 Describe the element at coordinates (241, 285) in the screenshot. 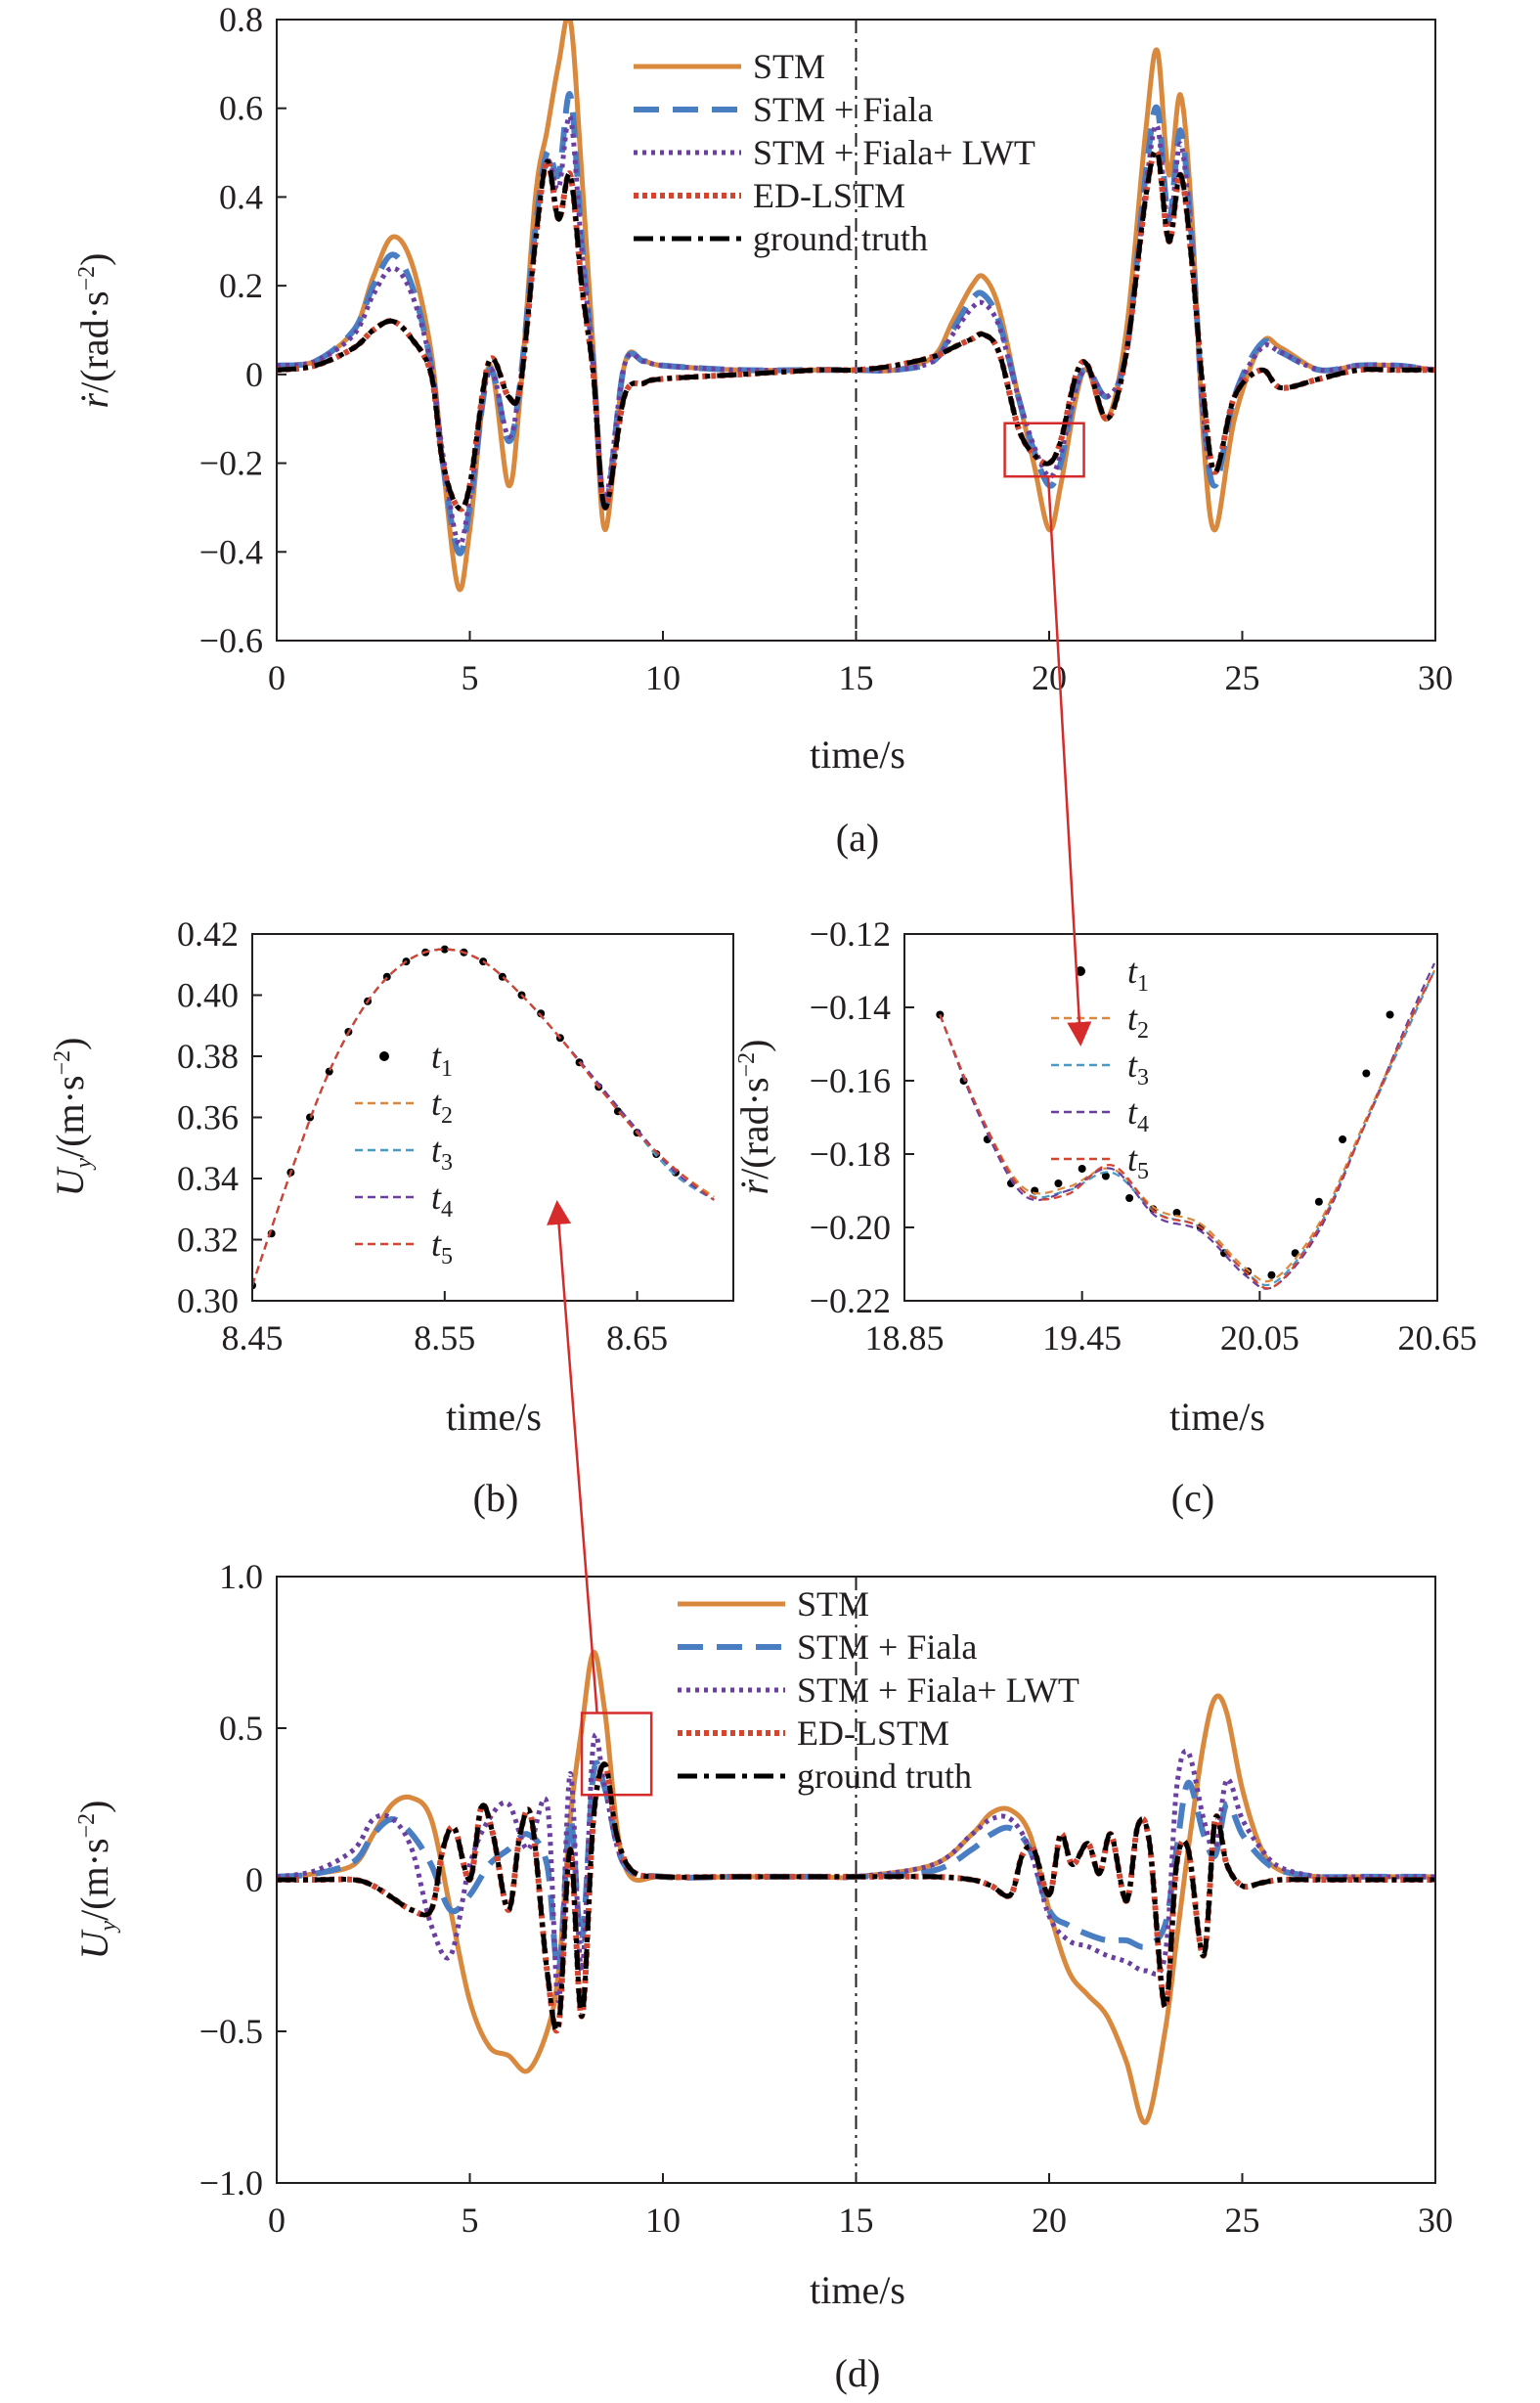

I see `y-tick-label: 0.2` at that location.